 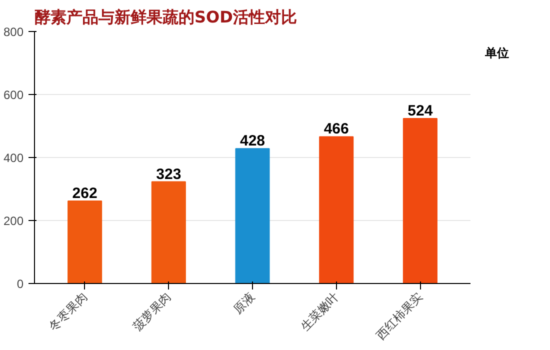 I want to click on data-label: 323, so click(x=169, y=174).